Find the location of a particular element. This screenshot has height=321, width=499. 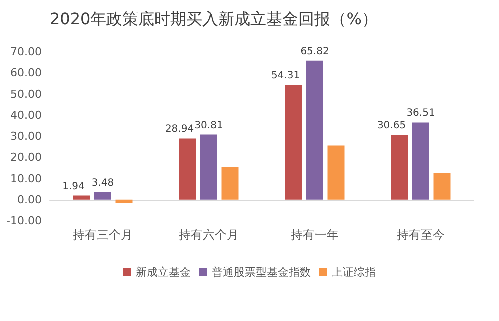

y-tick-label: 70.00 is located at coordinates (26, 52).